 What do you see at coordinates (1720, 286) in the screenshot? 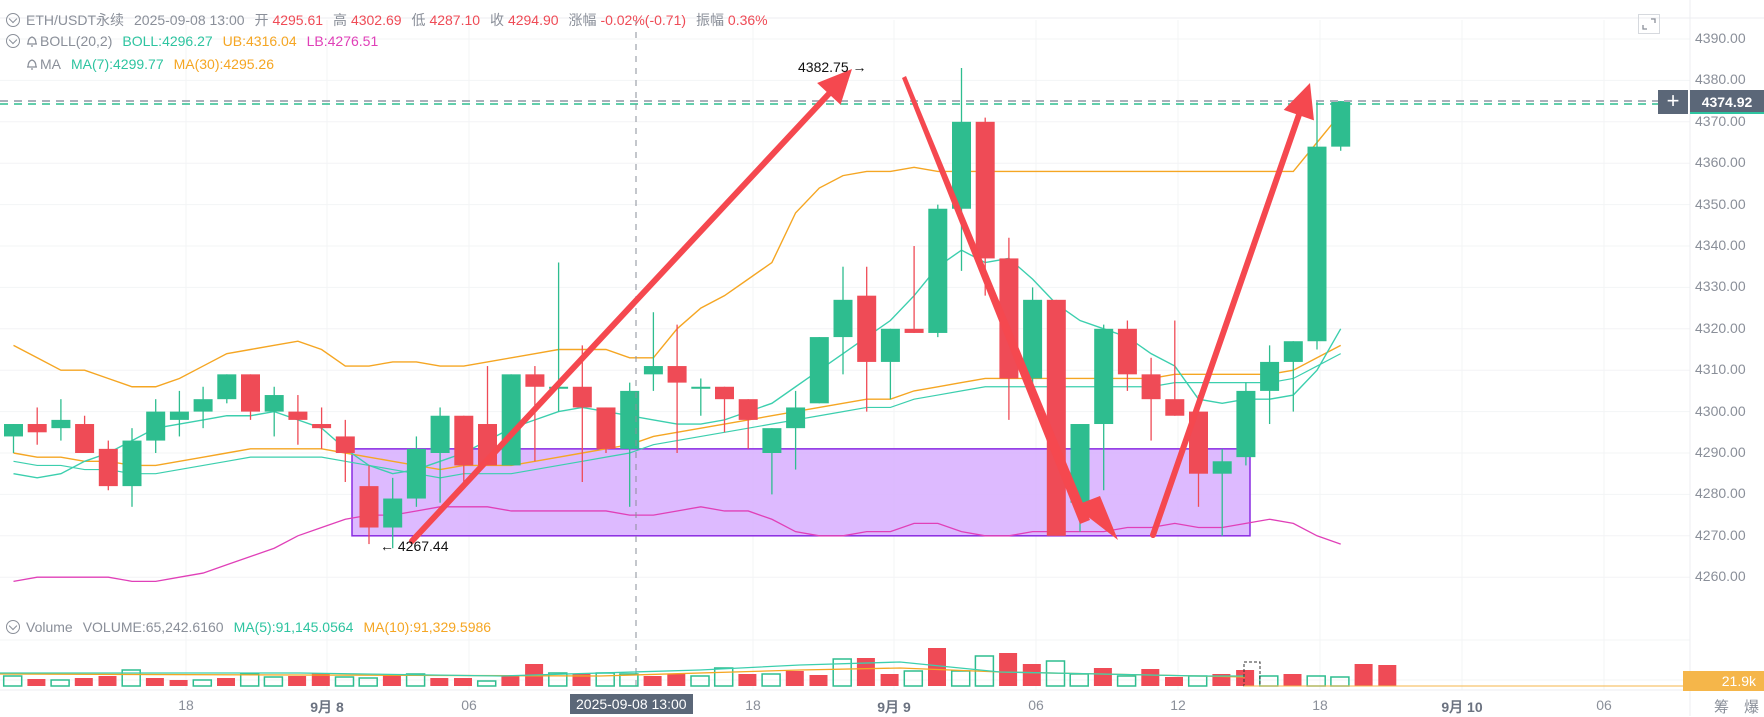
I see `price-axis-label: 4330.00` at bounding box center [1720, 286].